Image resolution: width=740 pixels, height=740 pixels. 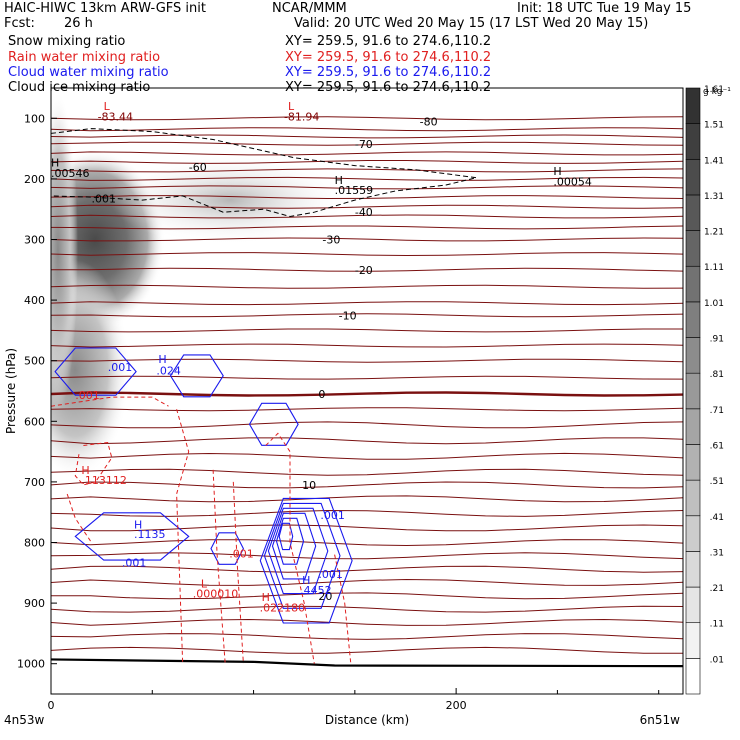 I want to click on init-time: Init: 18 UTC Tue 19 May 15, so click(x=604, y=8).